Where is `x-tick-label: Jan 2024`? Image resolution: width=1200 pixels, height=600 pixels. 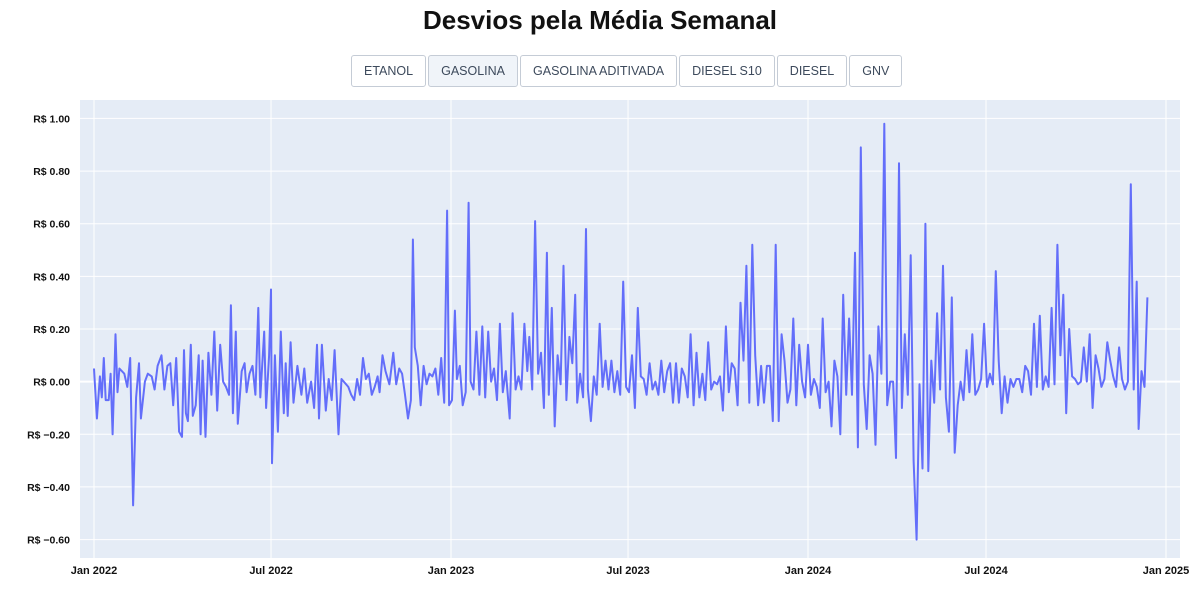 x-tick-label: Jan 2024 is located at coordinates (808, 571).